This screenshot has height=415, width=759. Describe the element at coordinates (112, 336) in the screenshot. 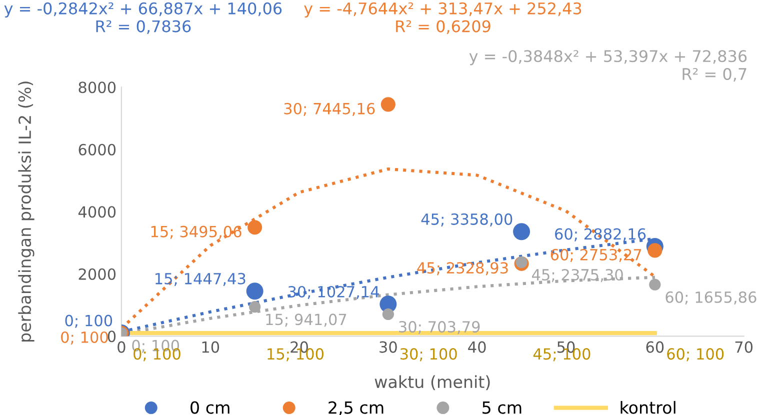

I see `y-tick-label: 0` at that location.